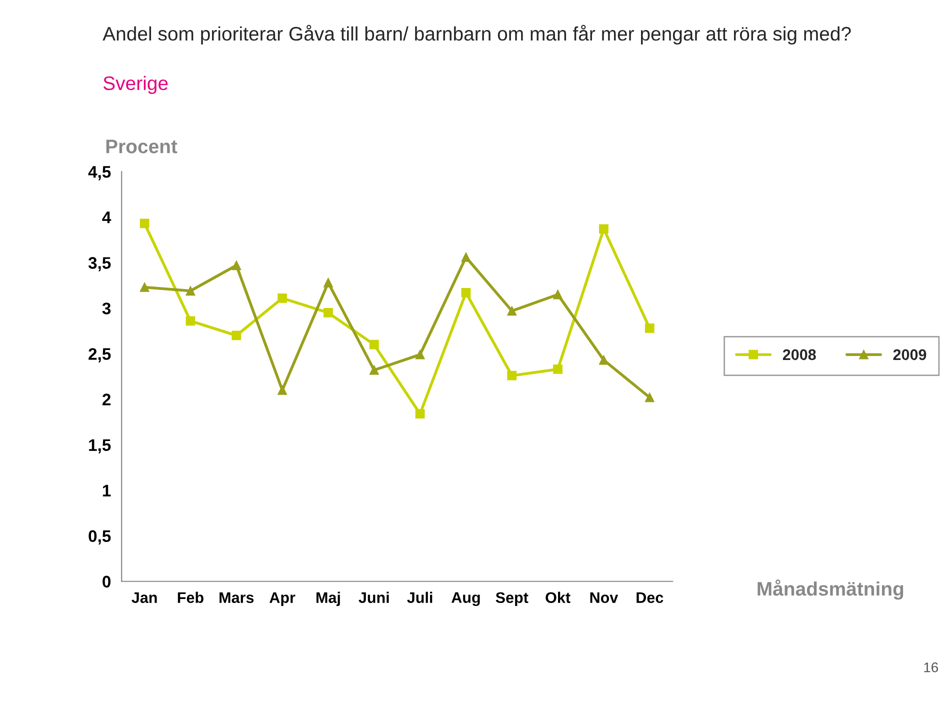 This screenshot has height=709, width=950. I want to click on x-tick-label: Mars, so click(237, 598).